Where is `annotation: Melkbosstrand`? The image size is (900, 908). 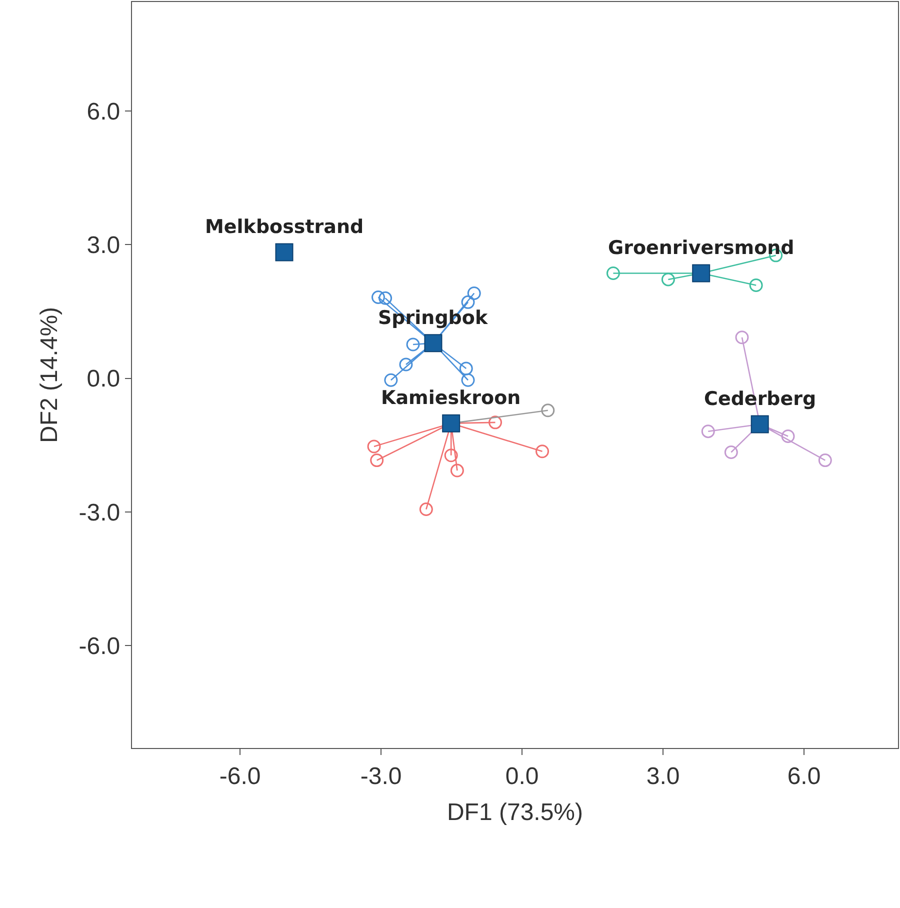
annotation: Melkbosstrand is located at coordinates (284, 227).